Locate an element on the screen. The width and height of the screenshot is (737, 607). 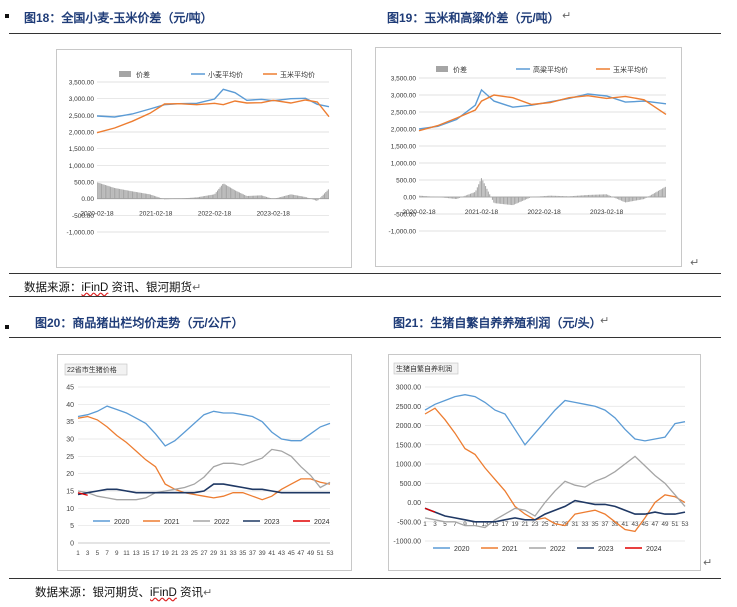
x-tick-label: 3 is located at coordinates (435, 524).